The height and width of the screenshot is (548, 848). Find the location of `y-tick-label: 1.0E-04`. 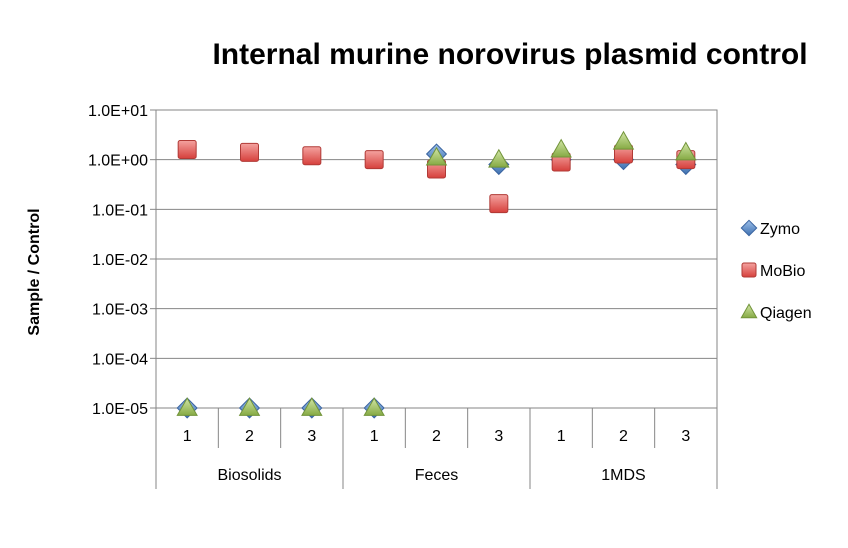

y-tick-label: 1.0E-04 is located at coordinates (120, 359).